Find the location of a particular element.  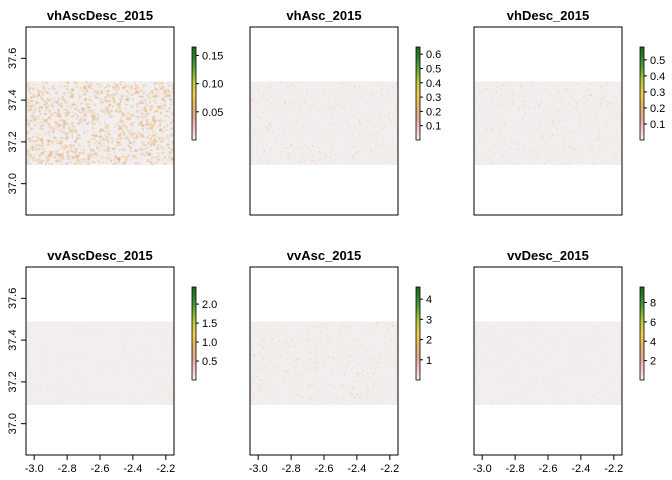

panel-title: vvAsc_2015 is located at coordinates (324, 255).